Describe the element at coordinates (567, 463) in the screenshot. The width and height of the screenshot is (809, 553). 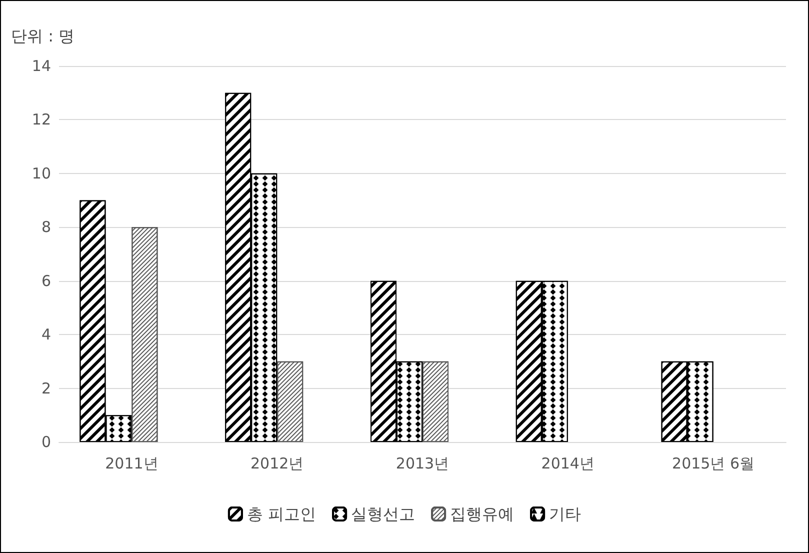
I see `x-tick-label: 2014년` at that location.